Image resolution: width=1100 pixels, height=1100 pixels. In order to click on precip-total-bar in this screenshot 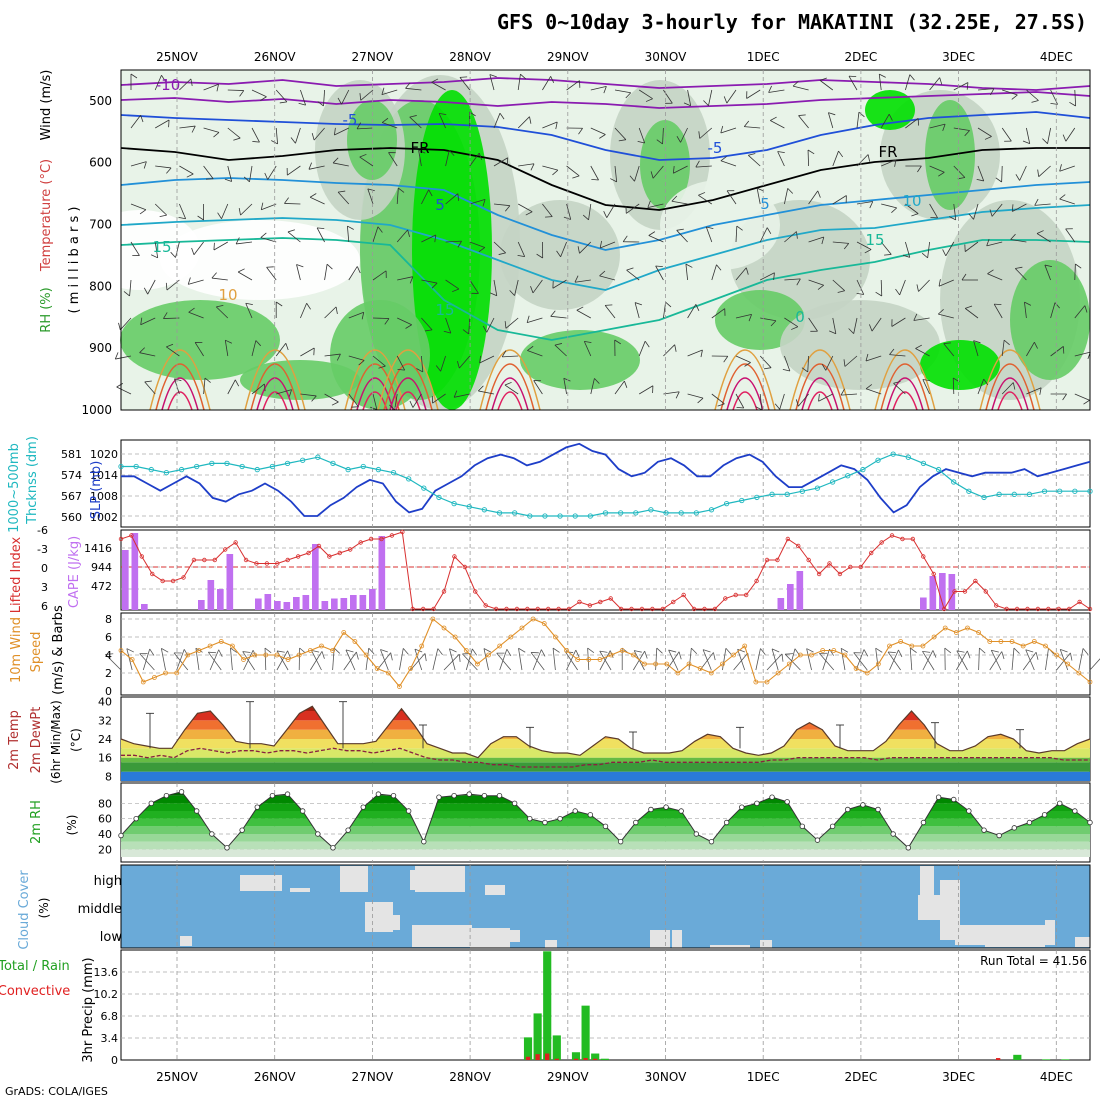, I will do `click(537, 1036)`.